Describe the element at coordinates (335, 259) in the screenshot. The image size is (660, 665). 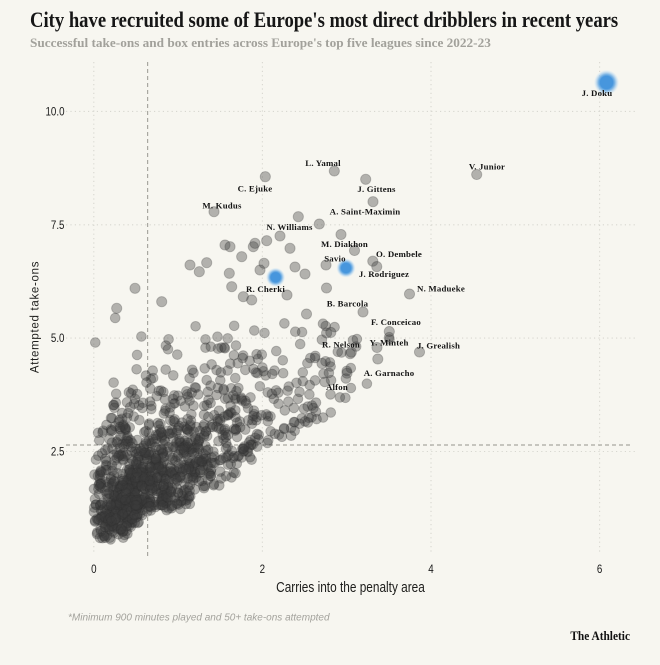
I see `svg-text: Savio` at that location.